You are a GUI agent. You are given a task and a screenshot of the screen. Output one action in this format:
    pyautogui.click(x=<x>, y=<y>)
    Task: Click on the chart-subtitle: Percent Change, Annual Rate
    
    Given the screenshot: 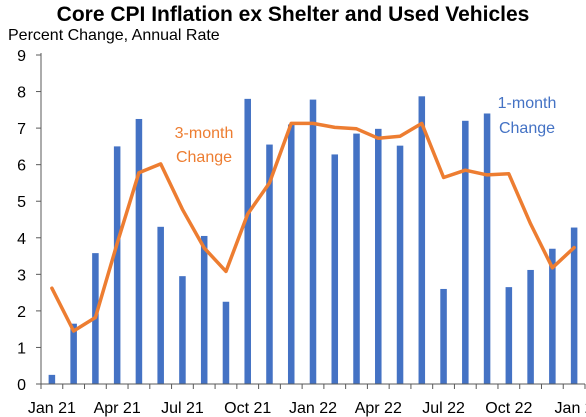 What is the action you would take?
    pyautogui.click(x=114, y=35)
    